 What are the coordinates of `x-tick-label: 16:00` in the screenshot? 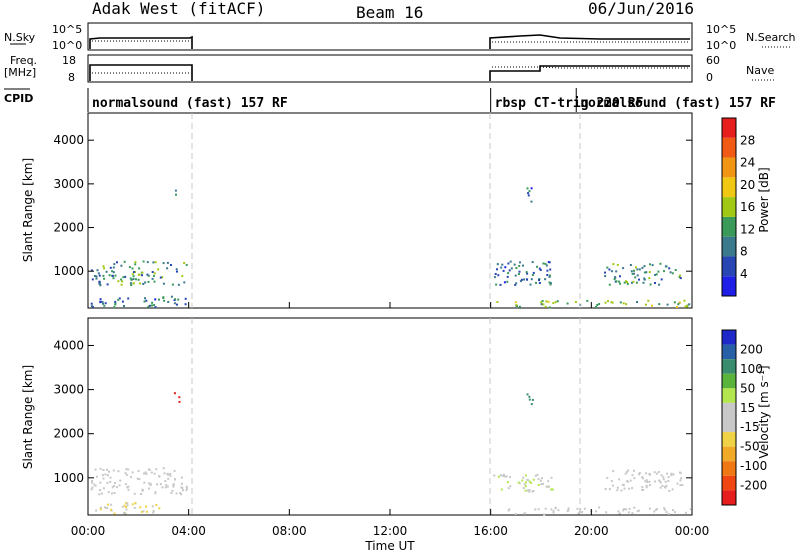 It's located at (490, 531).